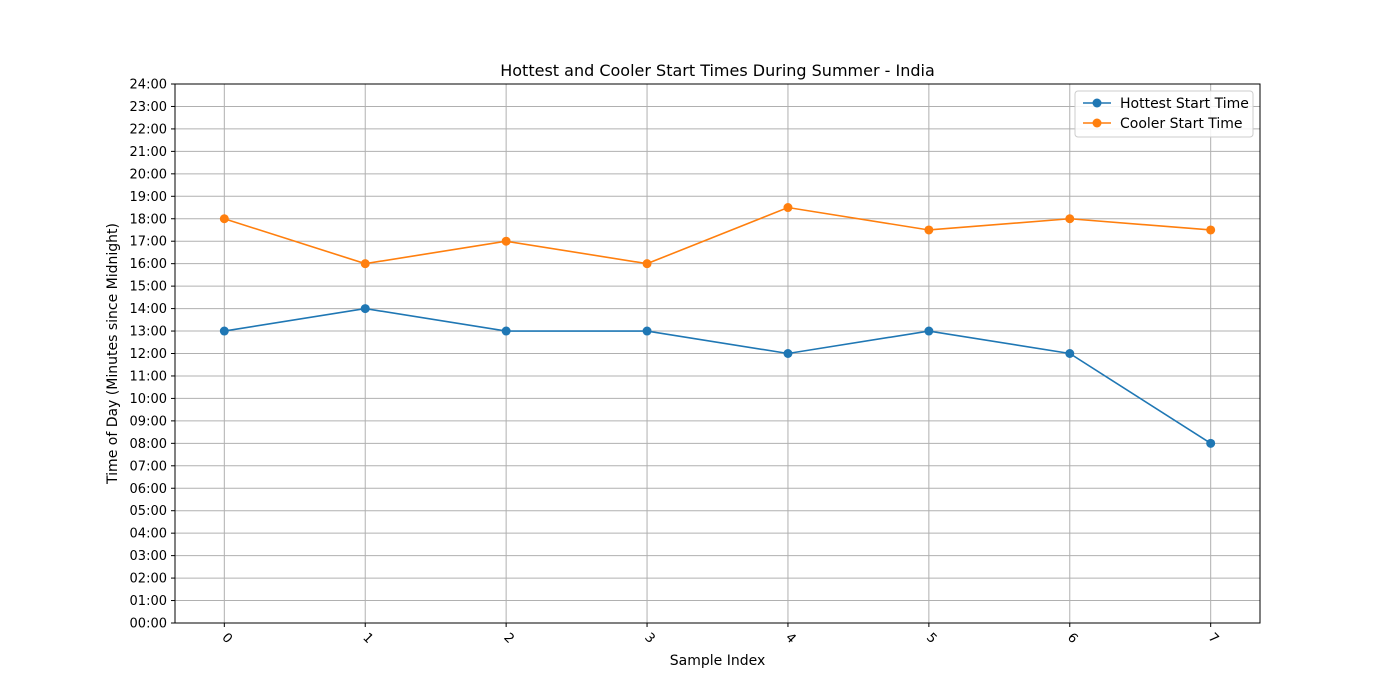  Describe the element at coordinates (1213, 638) in the screenshot. I see `x-tick-label: 7` at that location.